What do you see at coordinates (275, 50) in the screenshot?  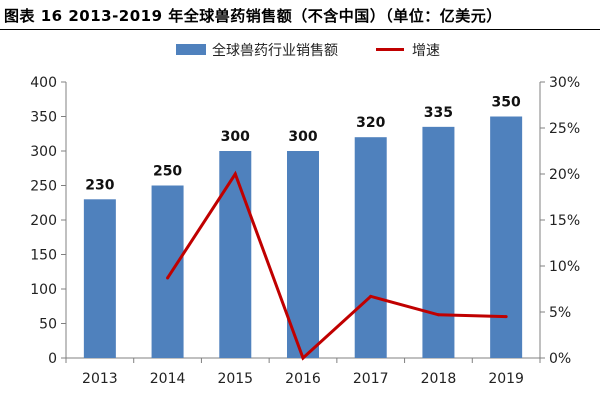 I see `legend-bar-label: 全球兽药行业销售额` at bounding box center [275, 50].